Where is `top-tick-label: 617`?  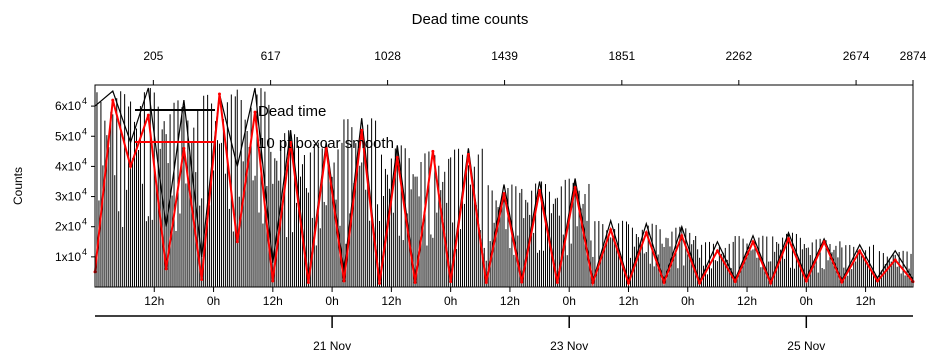 top-tick-label: 617 is located at coordinates (271, 56).